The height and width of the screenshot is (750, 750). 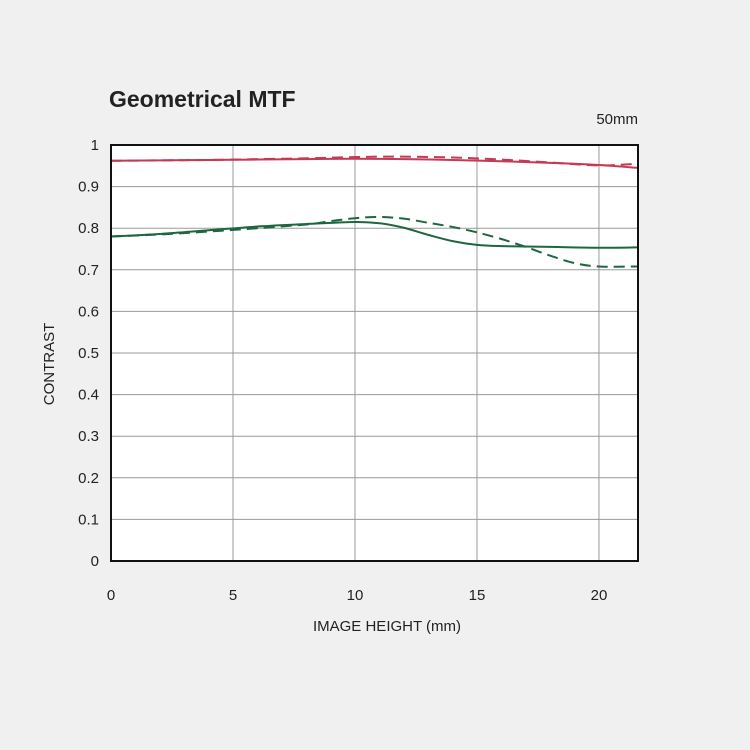 I want to click on chart-subtitle: 50mm, so click(x=617, y=119).